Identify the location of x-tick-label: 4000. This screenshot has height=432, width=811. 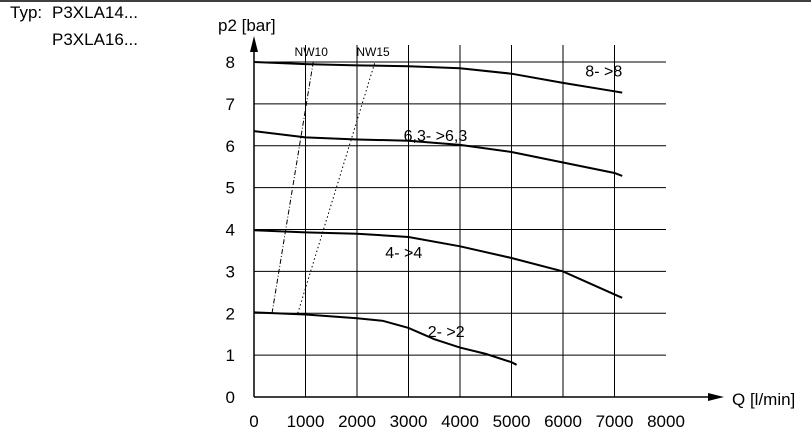
(460, 421).